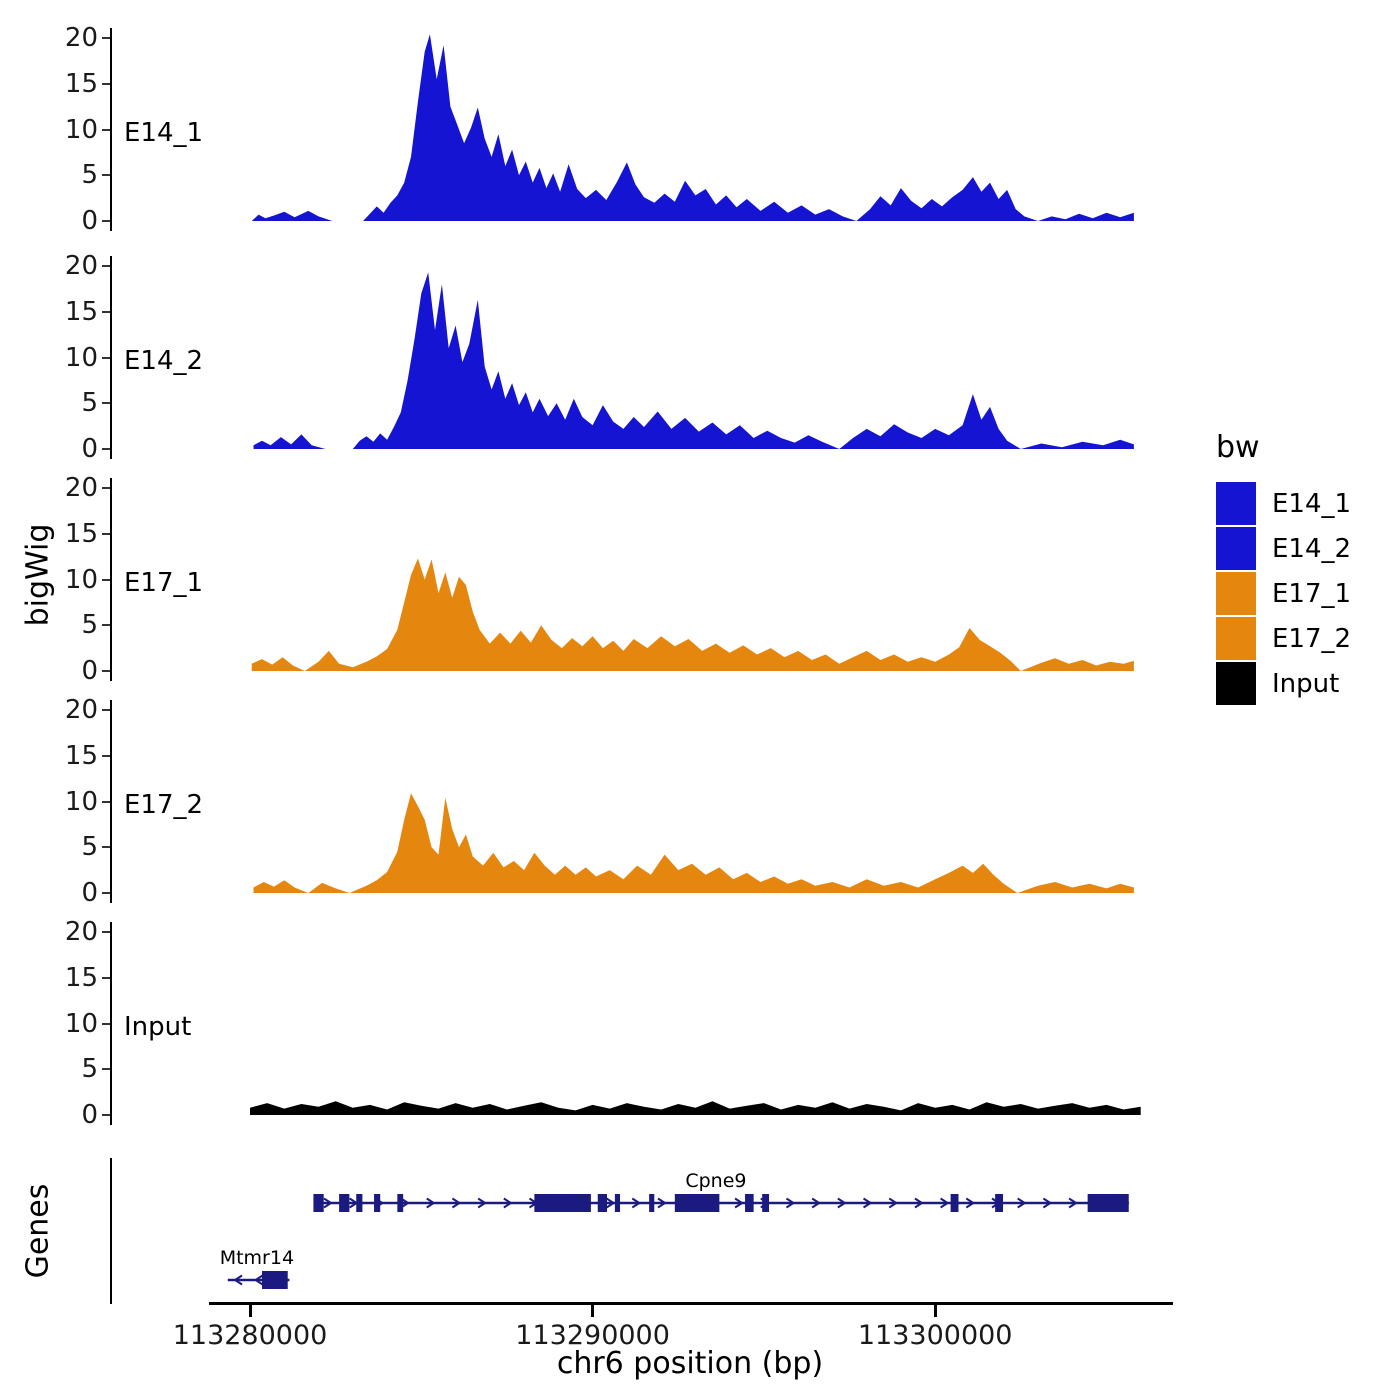  I want to click on gene-label: Cpne9, so click(715, 1181).